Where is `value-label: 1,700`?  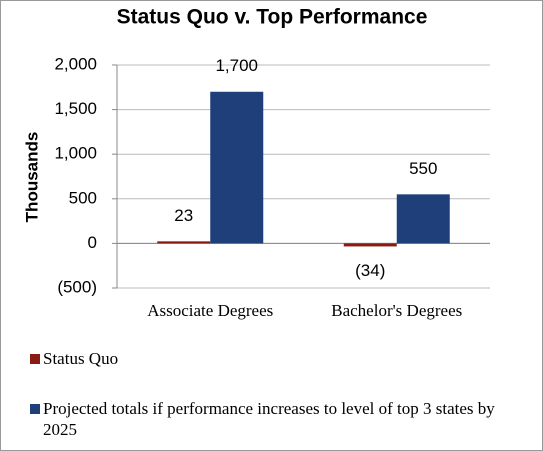 value-label: 1,700 is located at coordinates (236, 65).